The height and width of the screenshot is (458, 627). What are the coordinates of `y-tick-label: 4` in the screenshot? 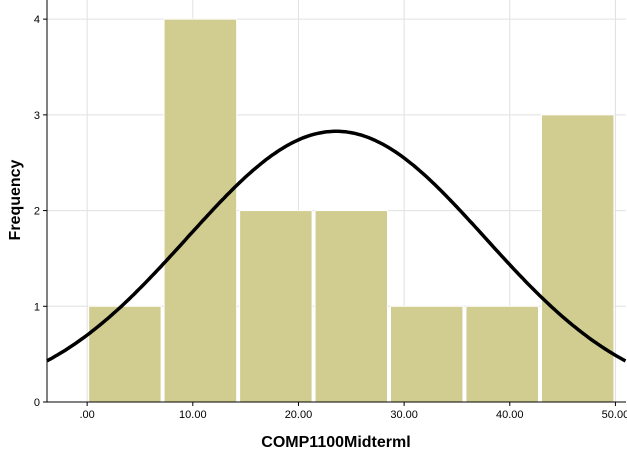 It's located at (37, 20).